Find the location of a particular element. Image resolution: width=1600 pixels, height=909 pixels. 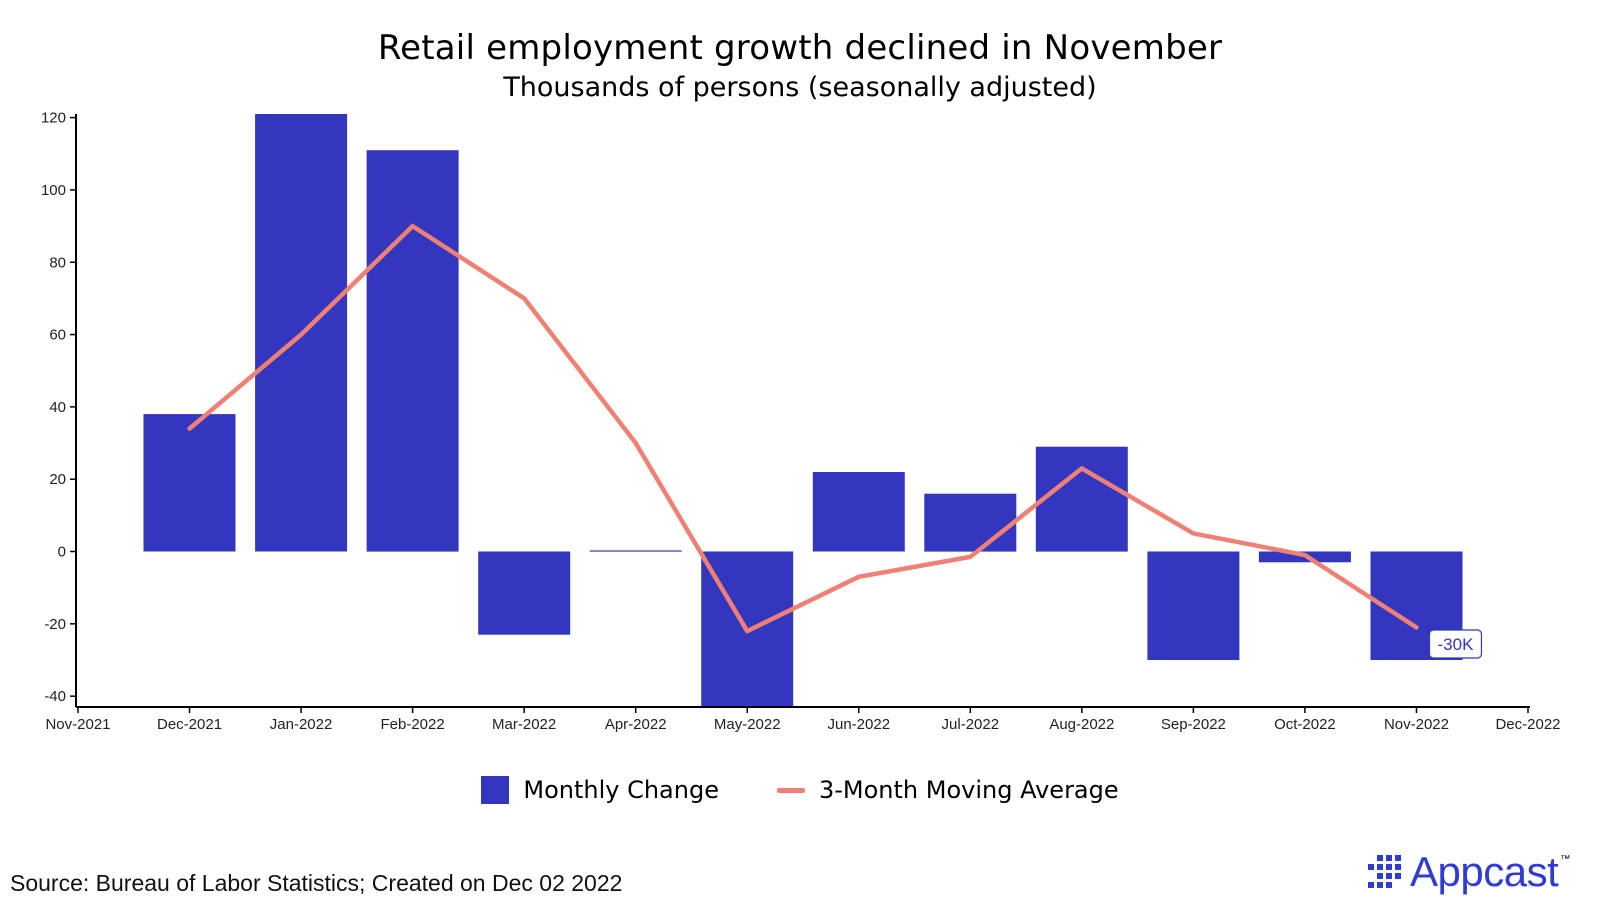

legend-item-moving-average: 3-Month Moving Average is located at coordinates (947, 790).